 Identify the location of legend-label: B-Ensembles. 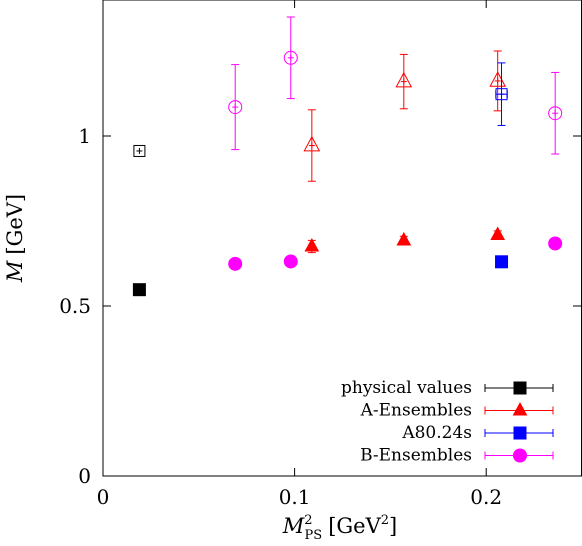
(416, 456).